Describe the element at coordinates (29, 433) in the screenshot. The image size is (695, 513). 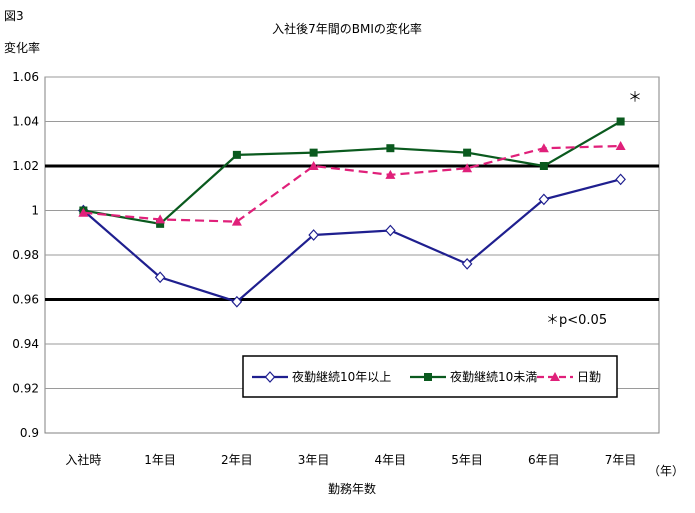
I see `y-tick-label: 0.9` at that location.